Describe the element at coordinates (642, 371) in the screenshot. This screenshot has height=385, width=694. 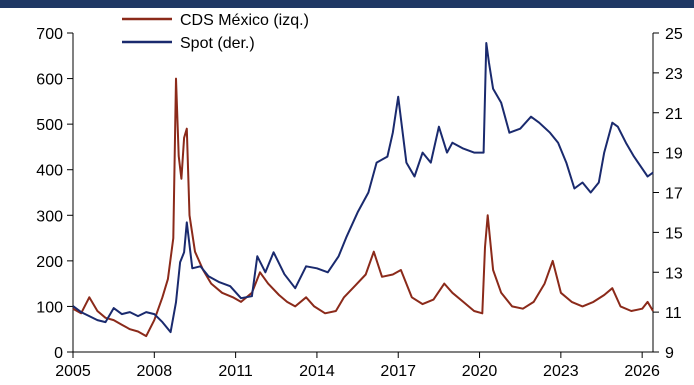
I see `x-tick-label: 2026` at that location.